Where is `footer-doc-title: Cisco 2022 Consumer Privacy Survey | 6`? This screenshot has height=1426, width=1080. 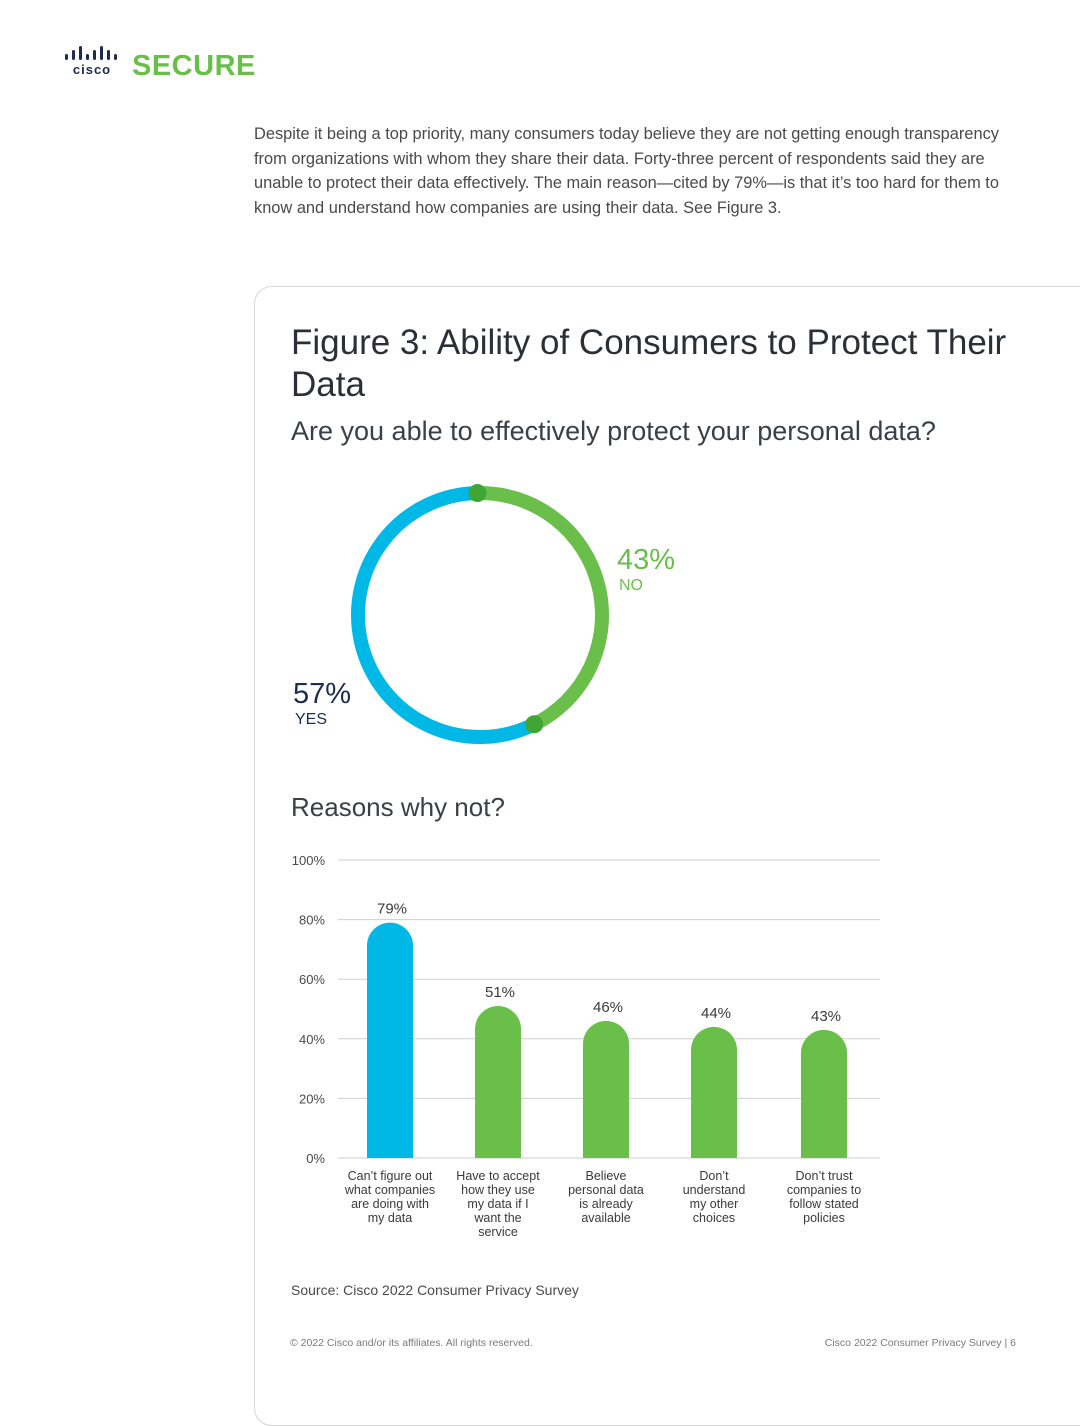
footer-doc-title: Cisco 2022 Consumer Privacy Survey | 6 is located at coordinates (920, 1343).